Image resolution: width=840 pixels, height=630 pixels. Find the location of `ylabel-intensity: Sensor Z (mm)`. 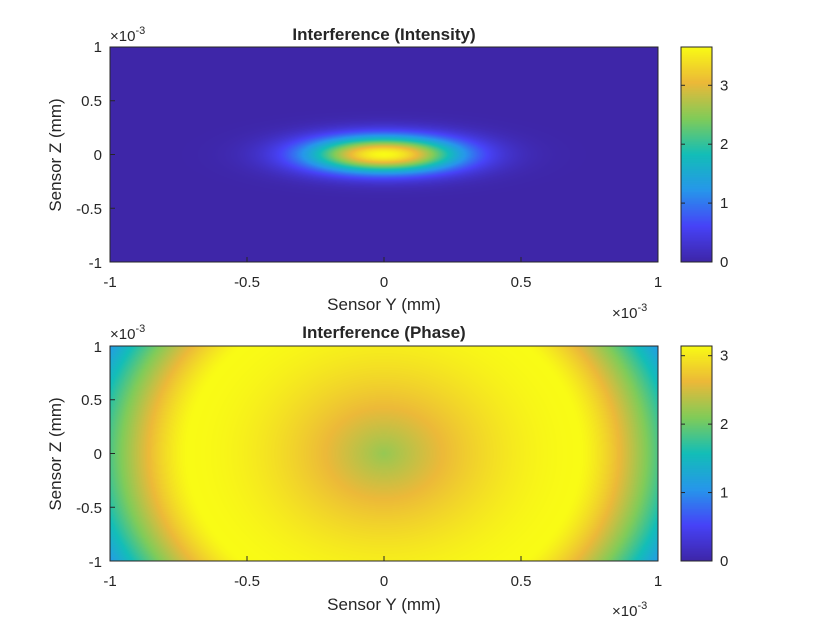

ylabel-intensity: Sensor Z (mm) is located at coordinates (55, 154).